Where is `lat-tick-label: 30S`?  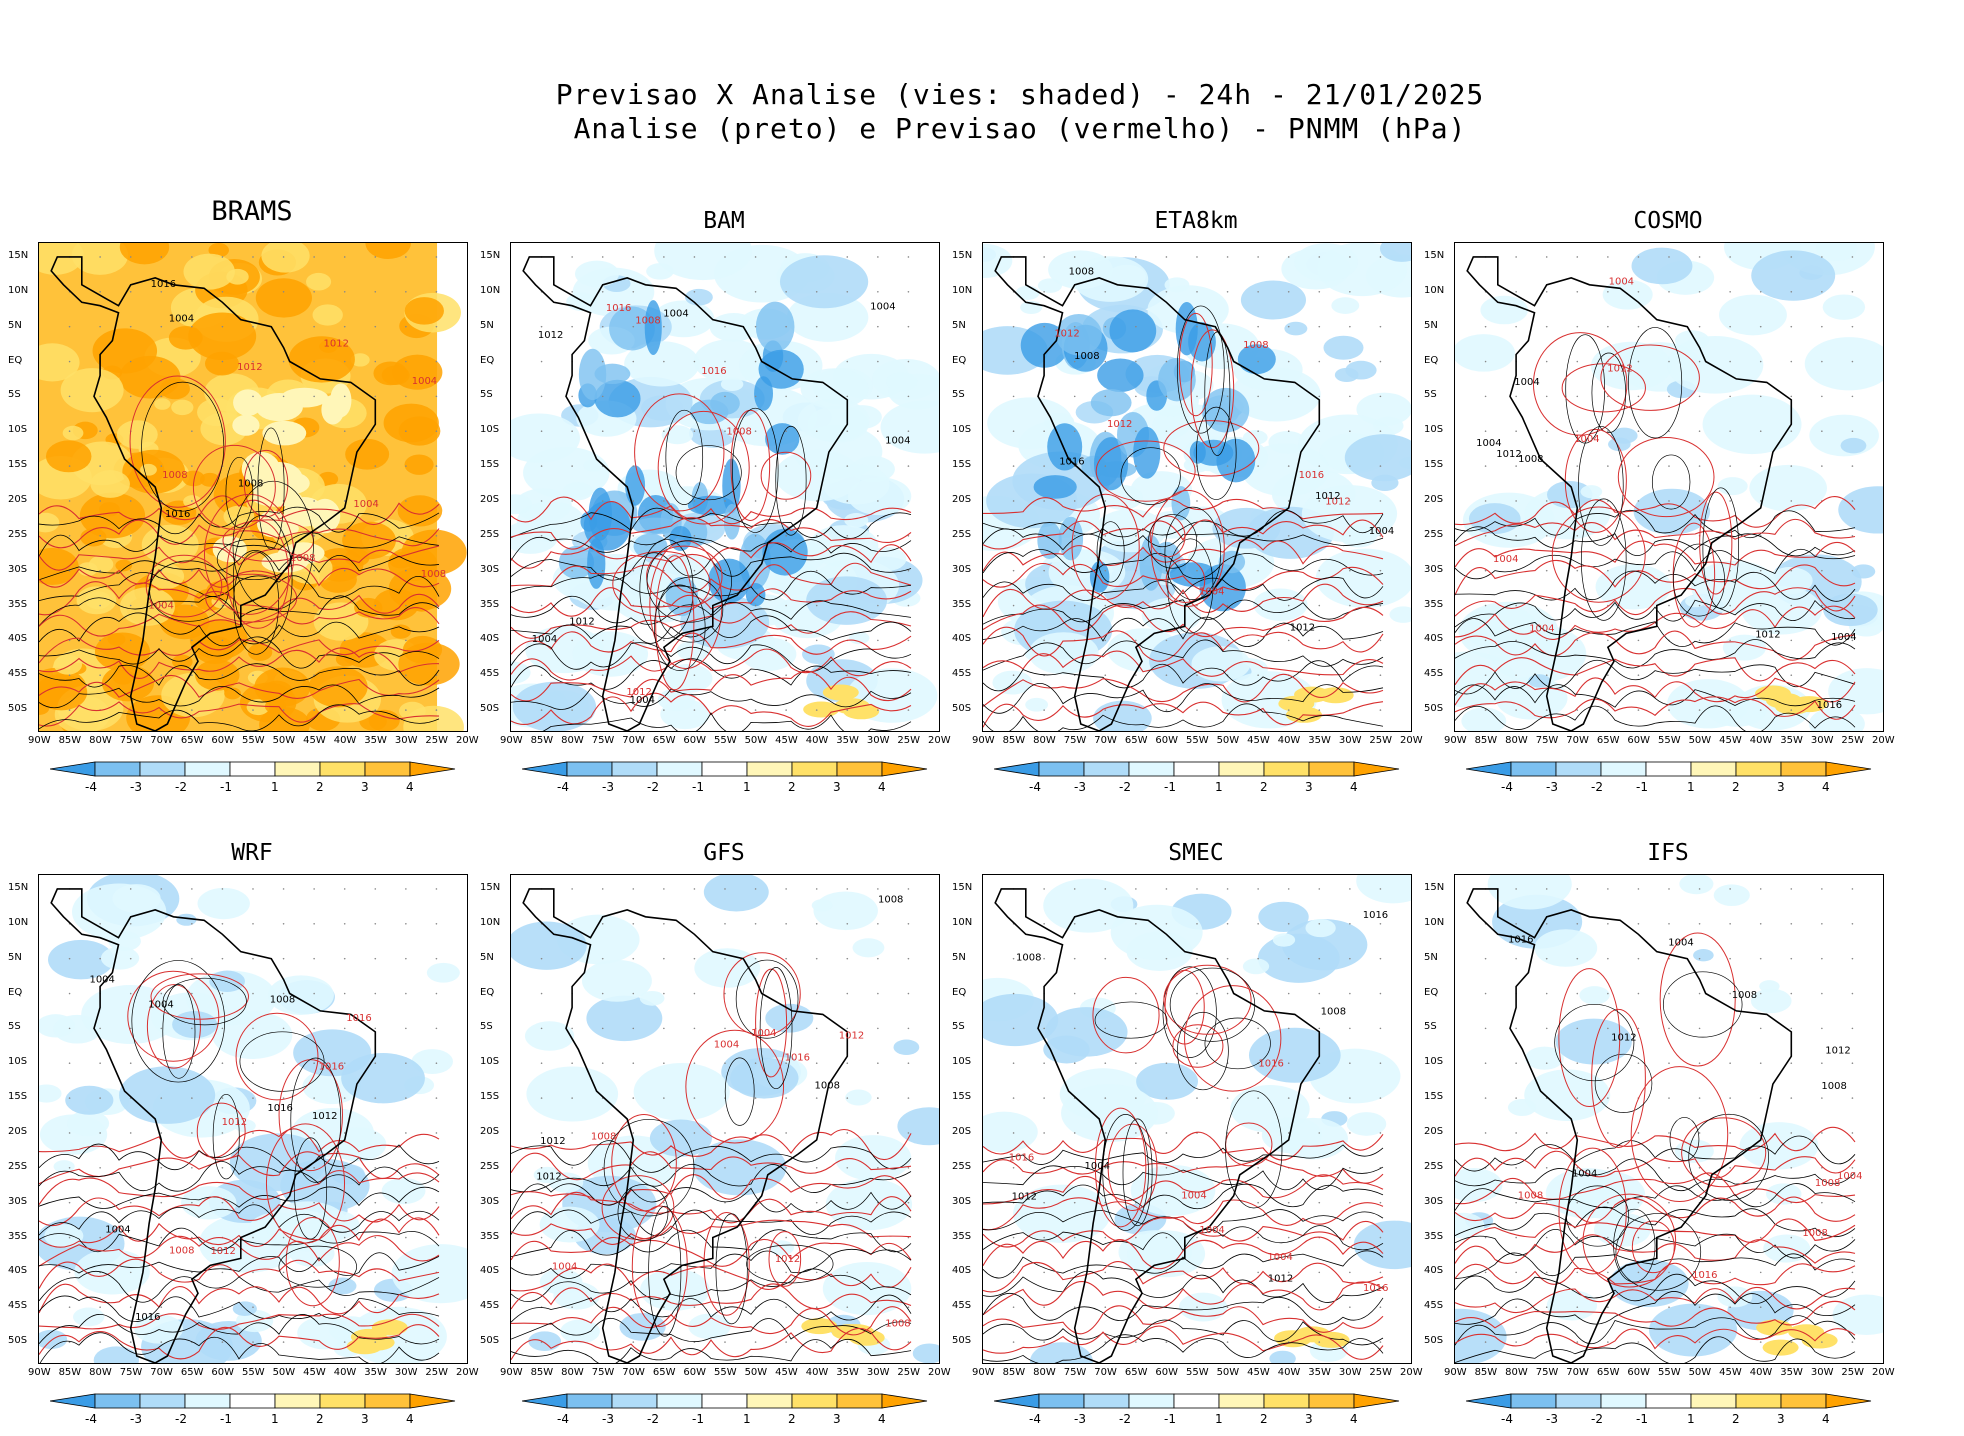
lat-tick-label: 30S is located at coordinates (962, 1201).